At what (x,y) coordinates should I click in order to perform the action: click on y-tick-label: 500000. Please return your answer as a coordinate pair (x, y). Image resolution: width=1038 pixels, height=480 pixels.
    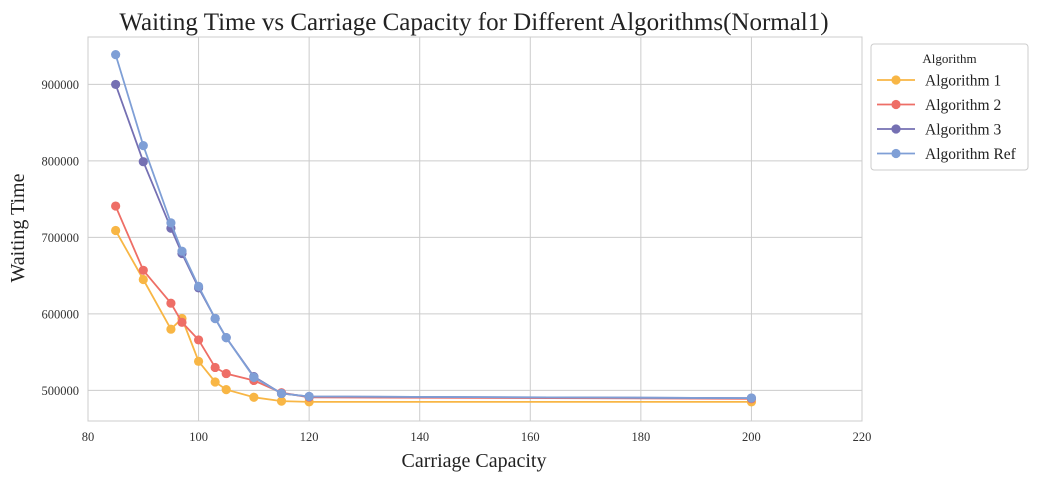
    Looking at the image, I should click on (61, 391).